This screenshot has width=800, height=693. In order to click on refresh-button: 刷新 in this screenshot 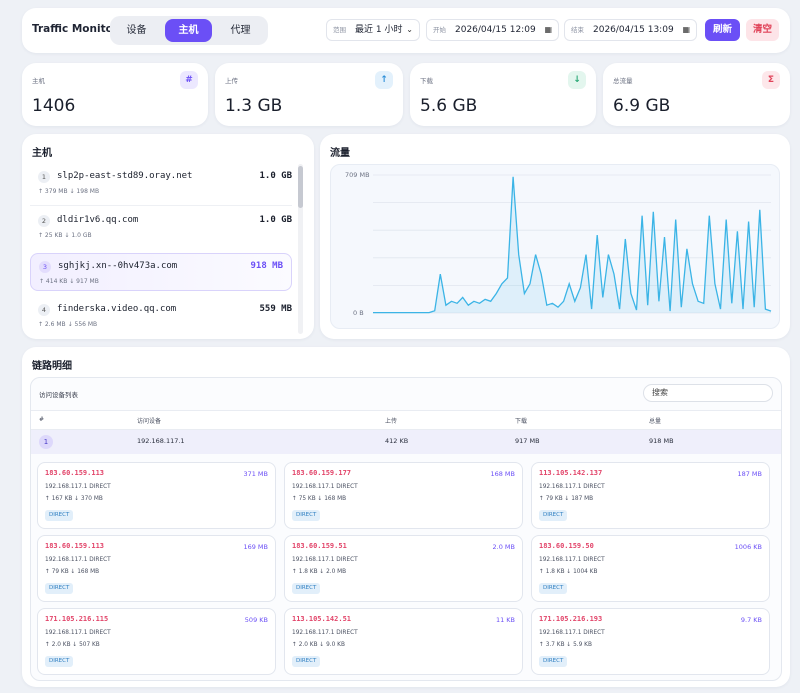, I will do `click(722, 30)`.